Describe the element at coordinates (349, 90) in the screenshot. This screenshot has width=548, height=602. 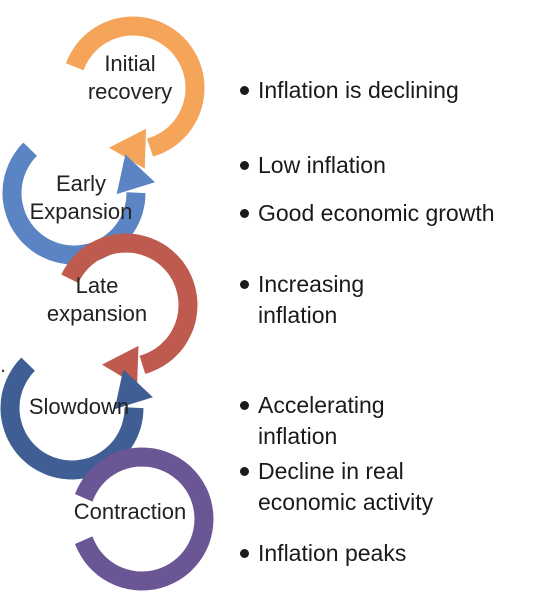
I see `bullet-item: Inflation is declining` at that location.